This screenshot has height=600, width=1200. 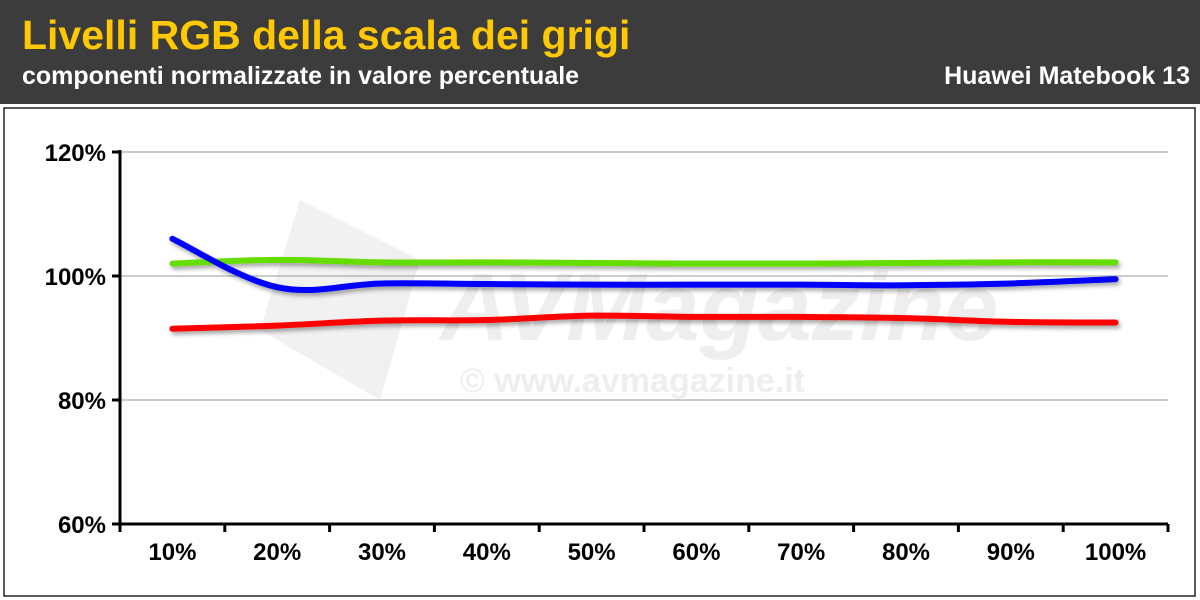 I want to click on y-tick-label: 120%, so click(x=75, y=153).